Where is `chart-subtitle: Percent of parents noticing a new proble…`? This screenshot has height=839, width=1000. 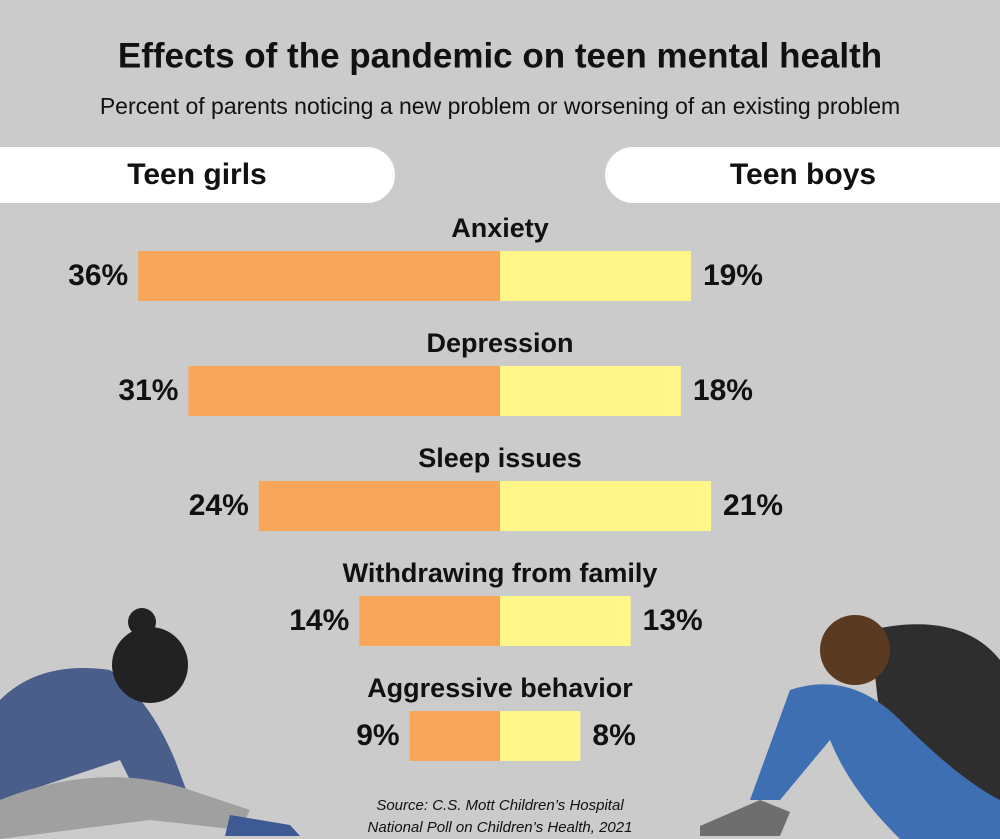 chart-subtitle: Percent of parents noticing a new proble… is located at coordinates (500, 106).